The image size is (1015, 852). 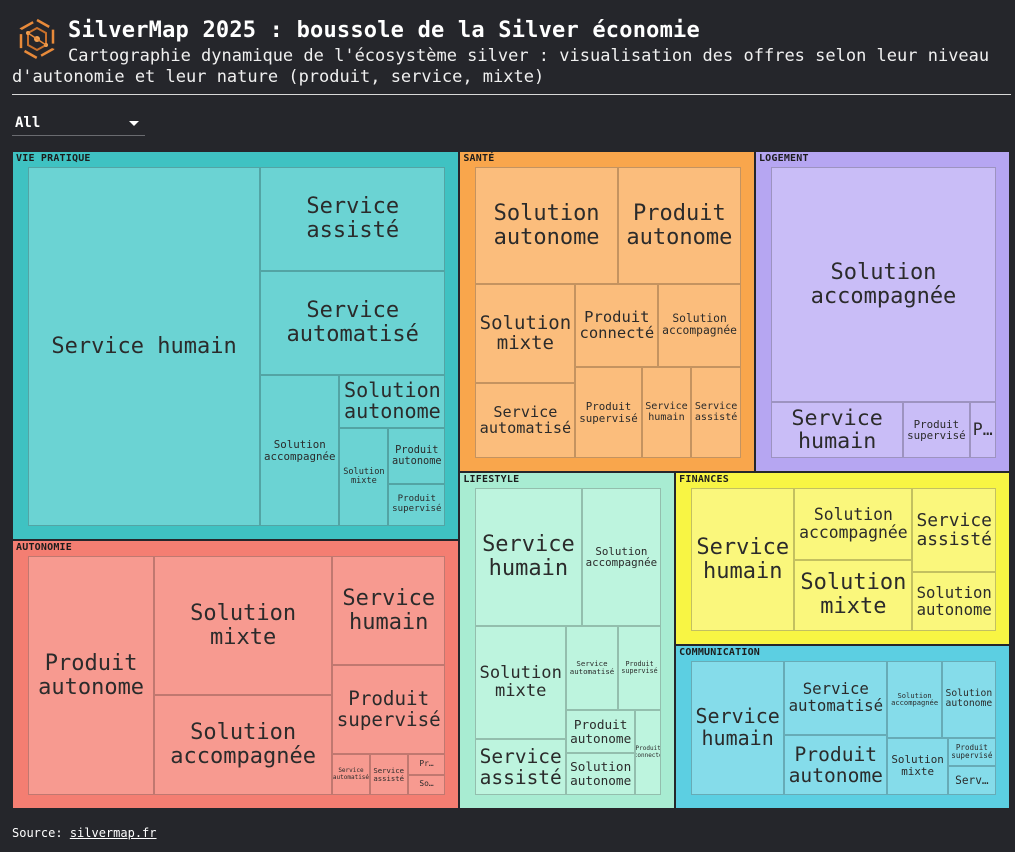 I want to click on treemap-group-label: AUTONOMIE, so click(x=44, y=548).